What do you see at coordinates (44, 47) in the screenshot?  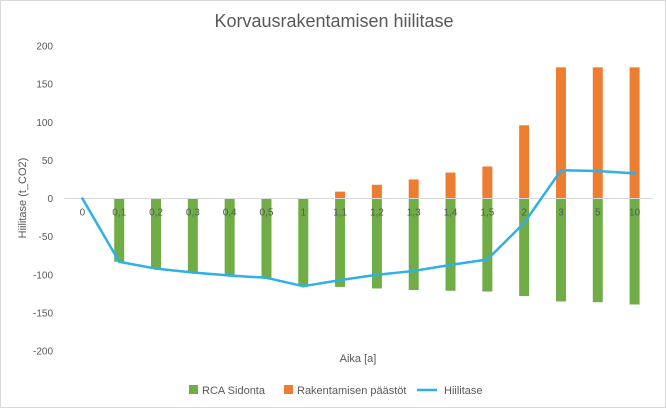 I see `y-tick-label: 200` at bounding box center [44, 47].